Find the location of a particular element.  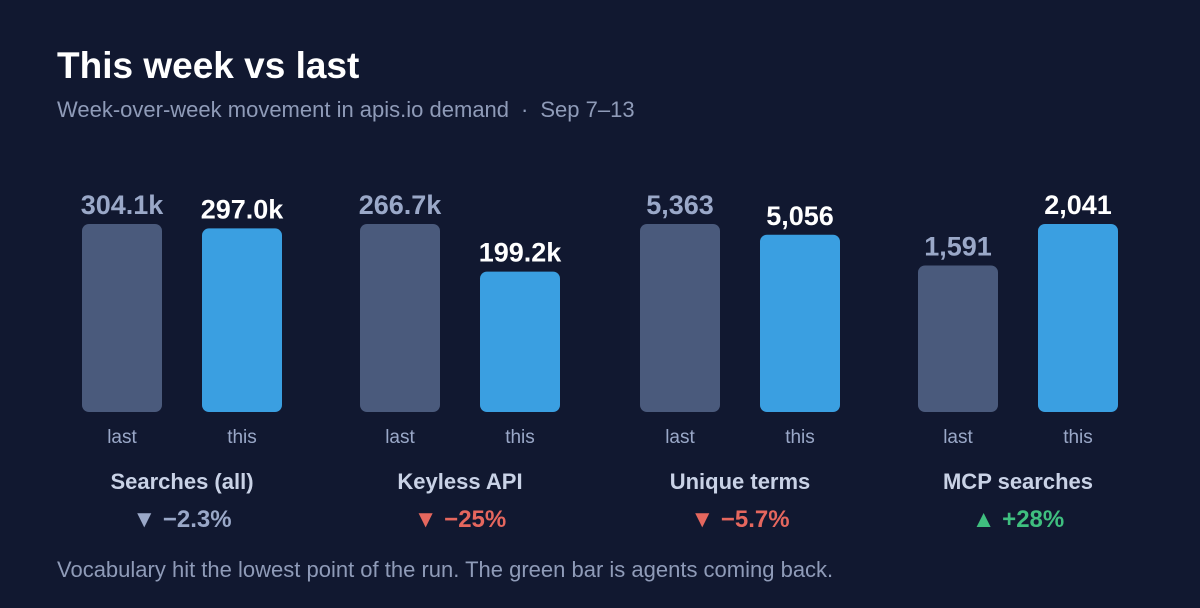

chart-title: This week vs last is located at coordinates (208, 65).